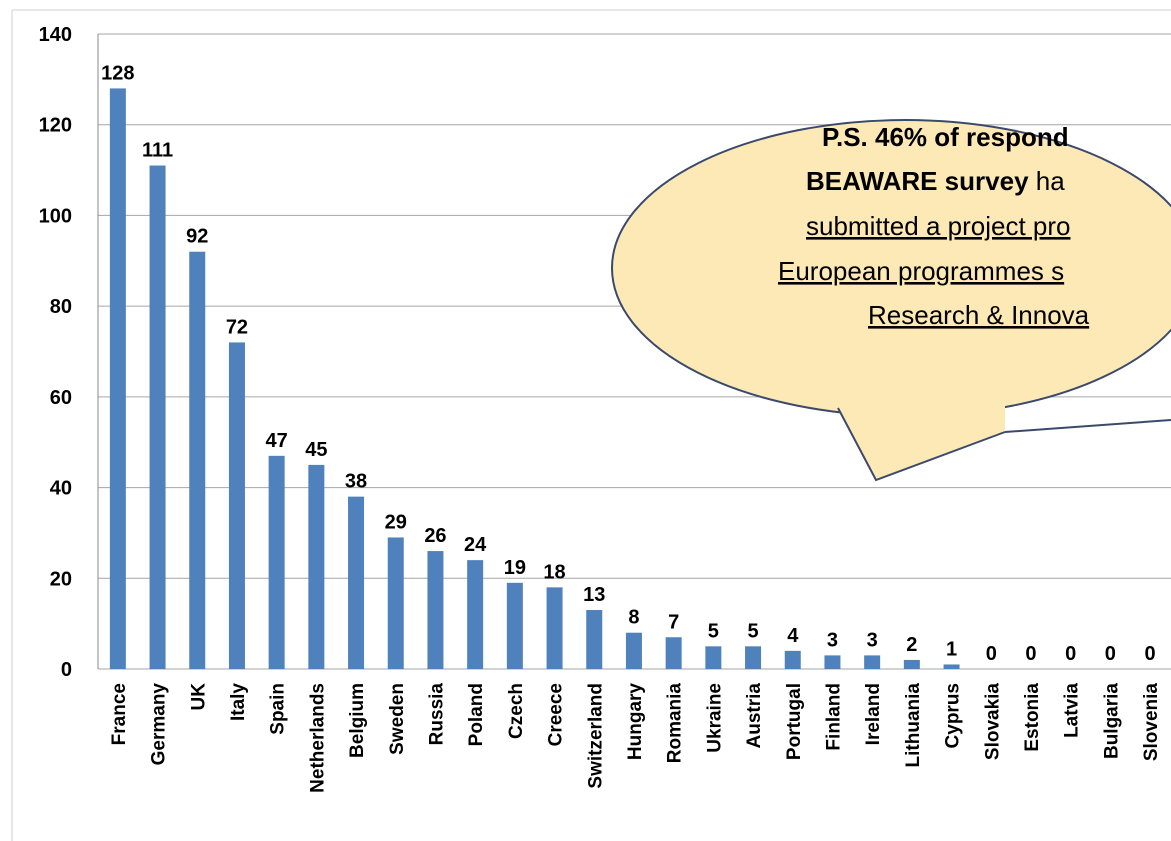 The height and width of the screenshot is (841, 1171). Describe the element at coordinates (1151, 722) in the screenshot. I see `x-tick-label: Slovenia` at that location.